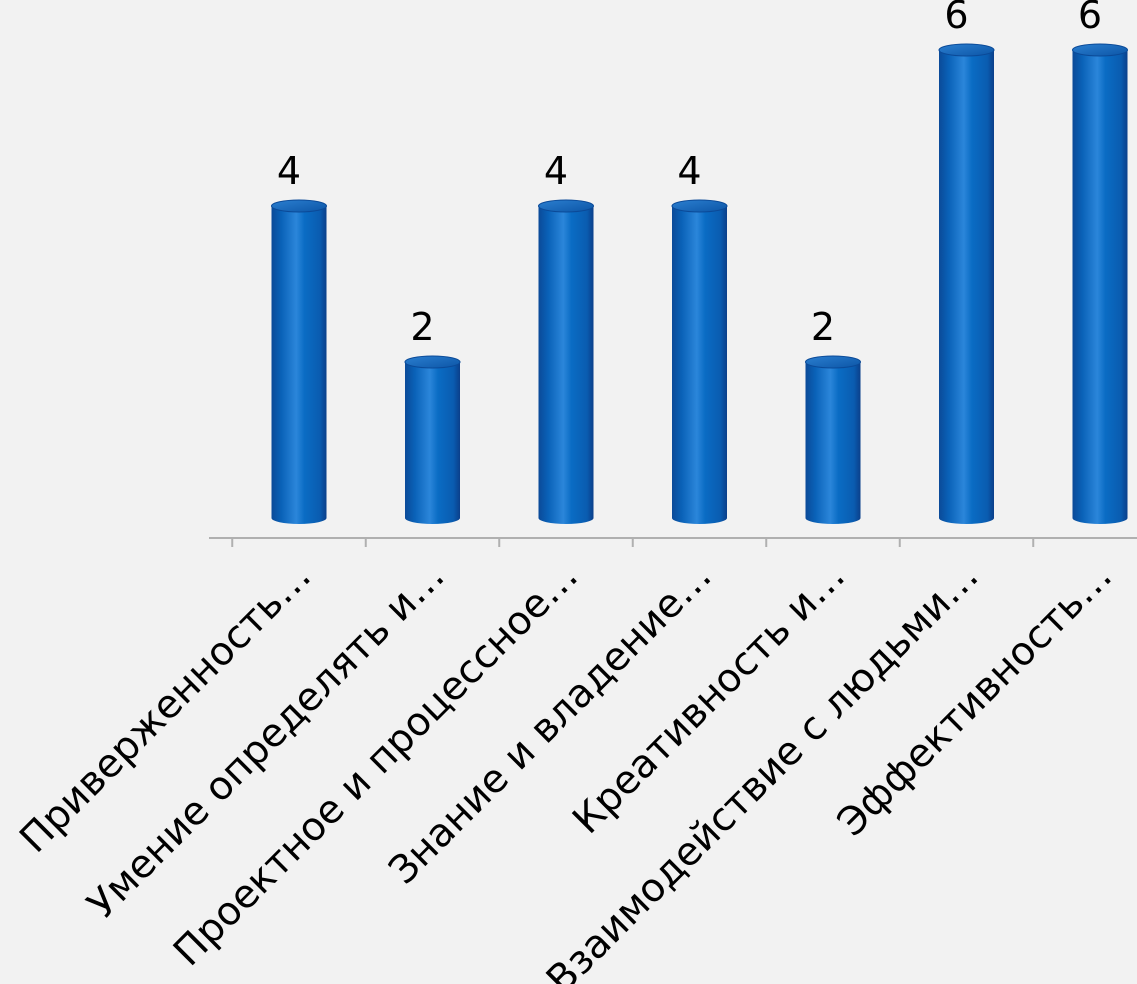  What do you see at coordinates (673, 542) in the screenshot?
I see `x-axis` at bounding box center [673, 542].